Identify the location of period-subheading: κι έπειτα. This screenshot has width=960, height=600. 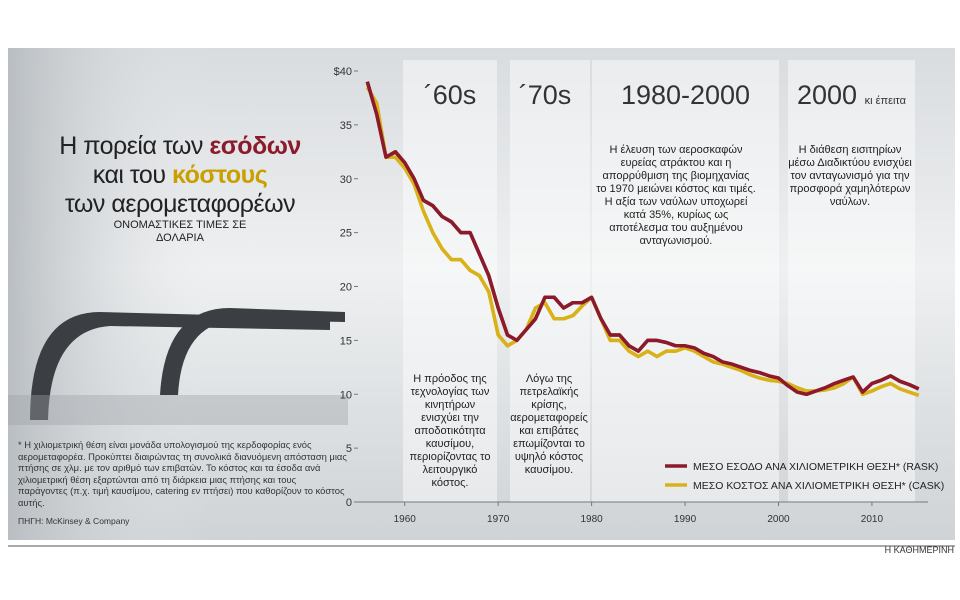
(885, 101).